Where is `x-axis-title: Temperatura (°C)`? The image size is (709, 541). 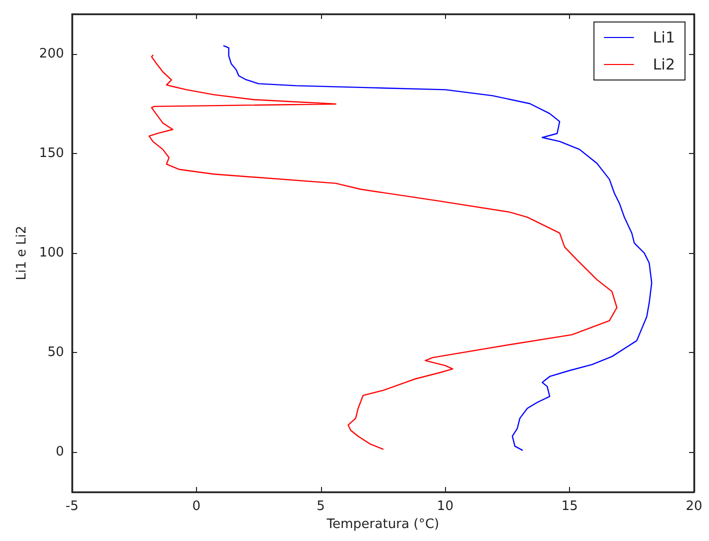
x-axis-title: Temperatura (°C) is located at coordinates (383, 524).